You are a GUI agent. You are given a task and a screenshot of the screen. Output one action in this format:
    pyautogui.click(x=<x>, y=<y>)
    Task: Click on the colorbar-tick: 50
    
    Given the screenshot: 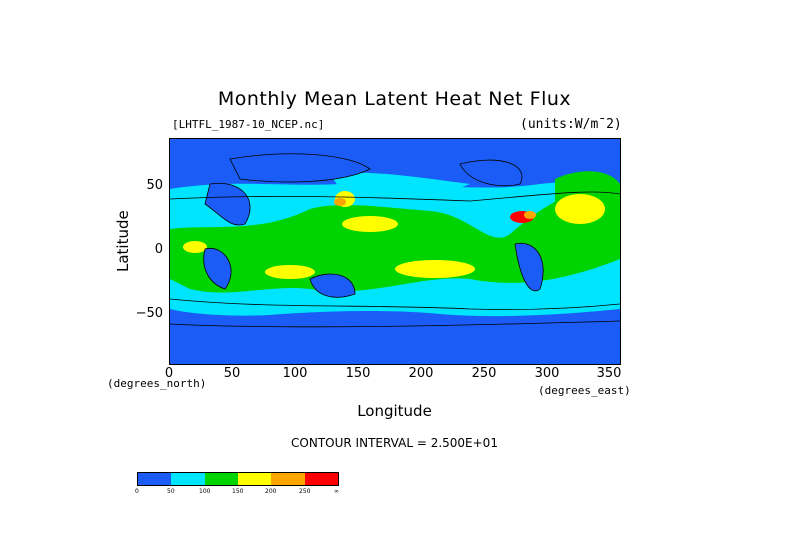 What is the action you would take?
    pyautogui.click(x=171, y=491)
    